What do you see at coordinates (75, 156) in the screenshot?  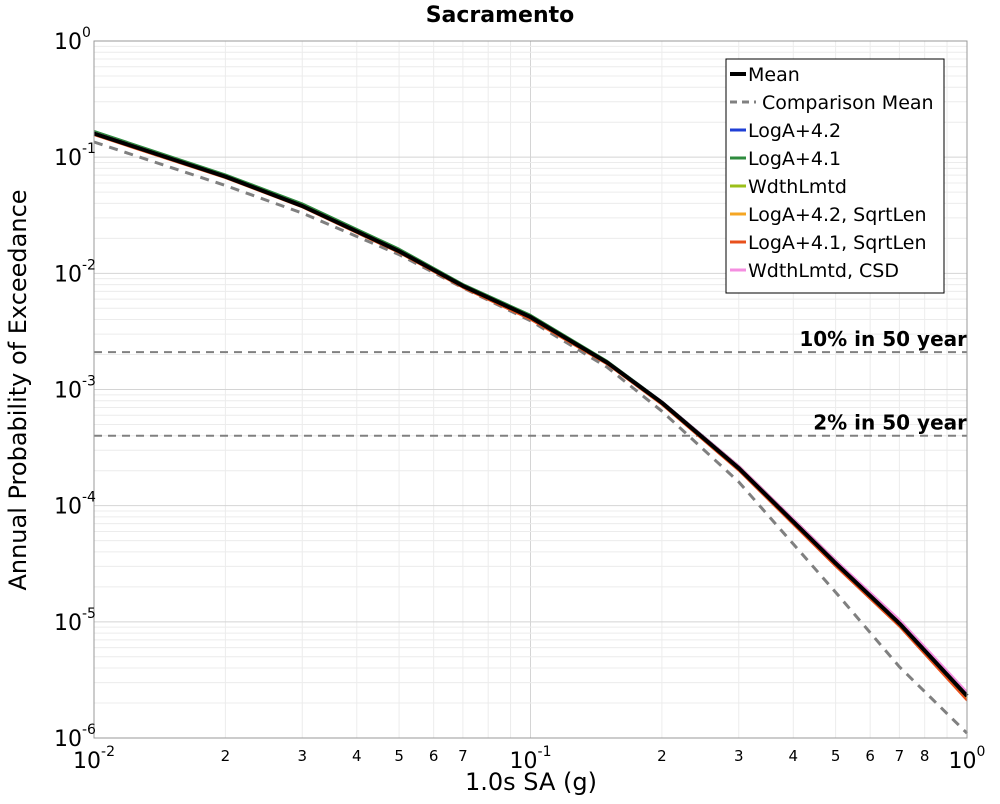 I see `y-tick-label: 10⁻¹` at bounding box center [75, 156].